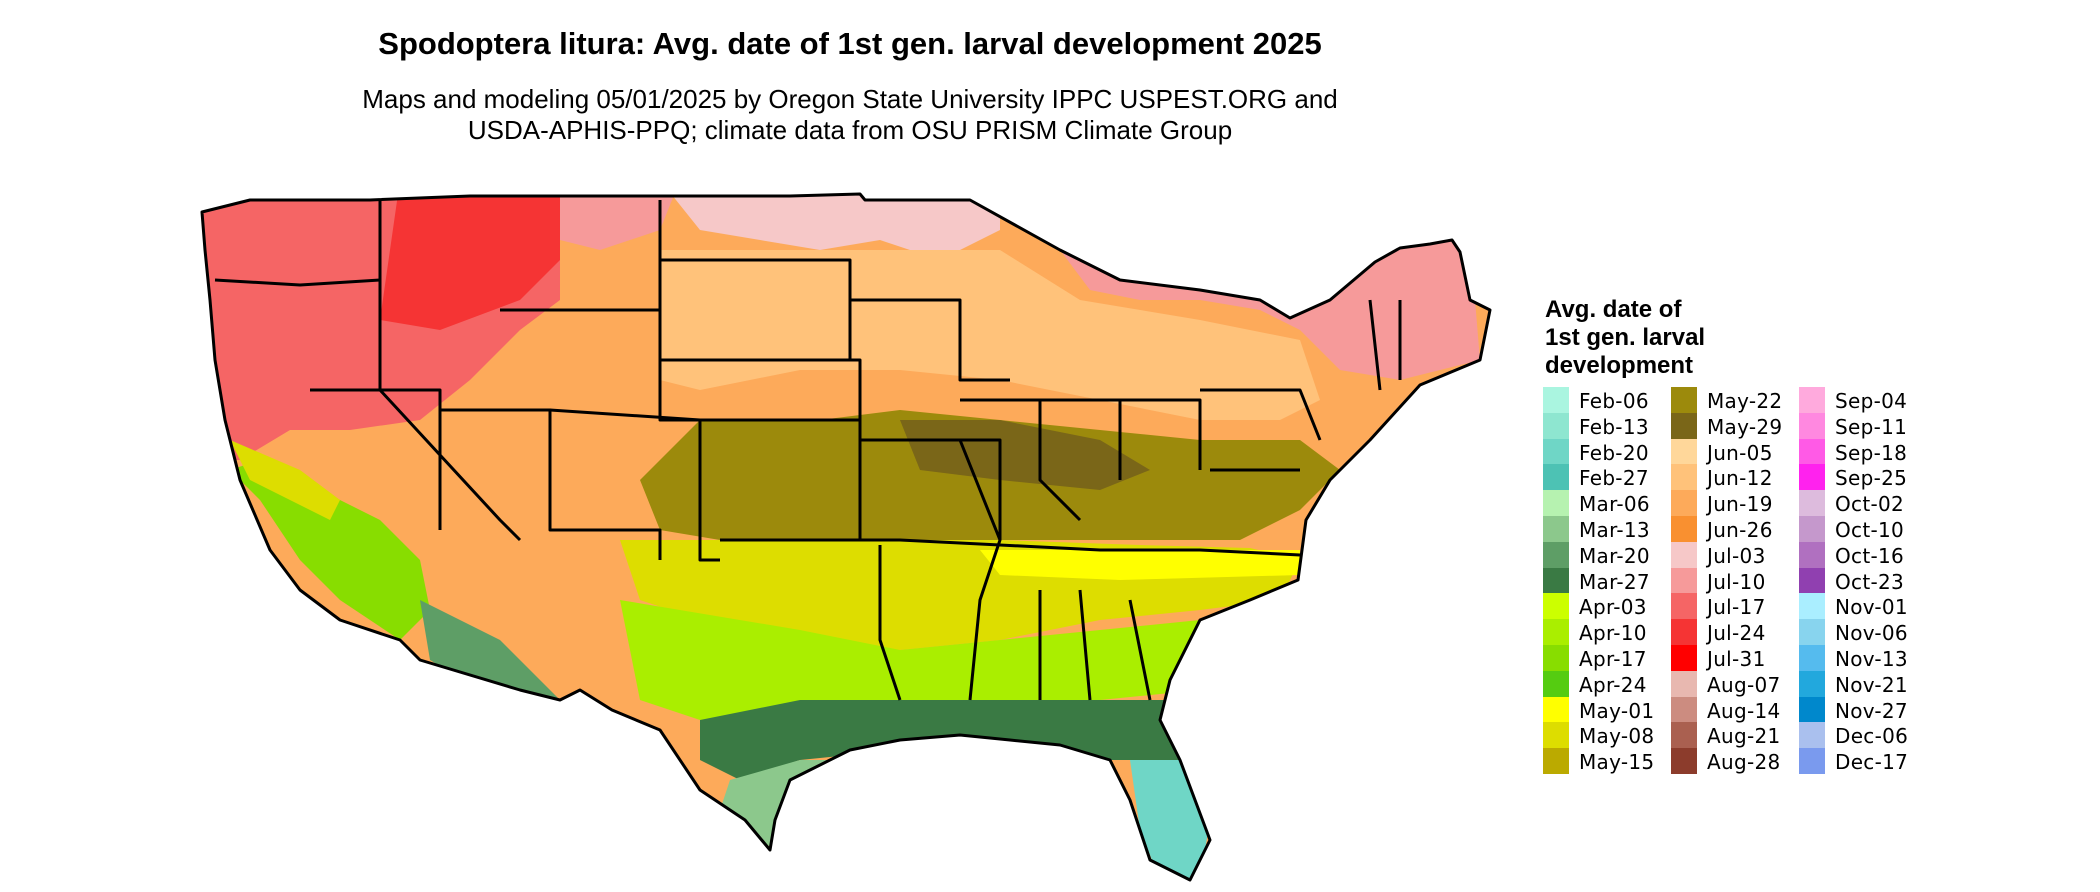 Image resolution: width=2100 pixels, height=892 pixels. I want to click on legend-label: Oct-02, so click(1870, 504).